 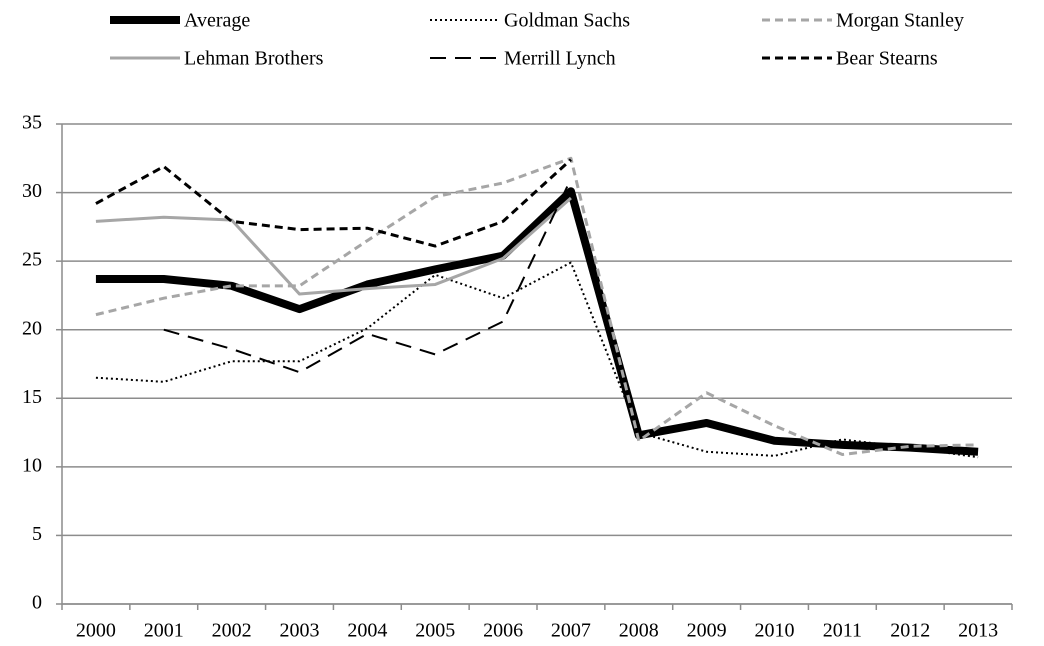 I want to click on x-tick-label: 2002, so click(x=232, y=631).